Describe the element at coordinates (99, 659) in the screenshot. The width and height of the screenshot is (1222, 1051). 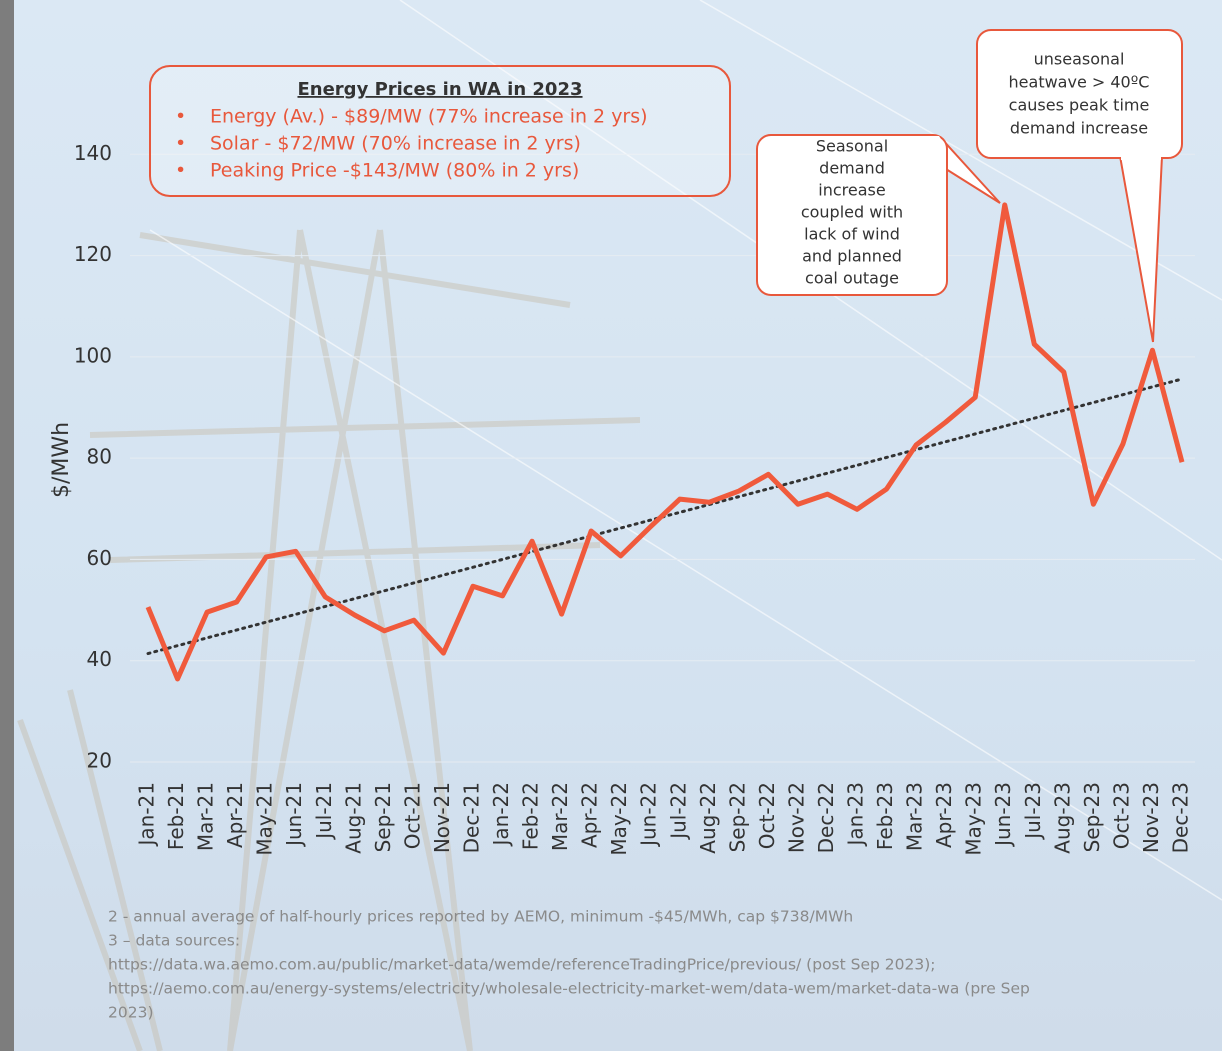
I see `y-tick-label: 40` at that location.